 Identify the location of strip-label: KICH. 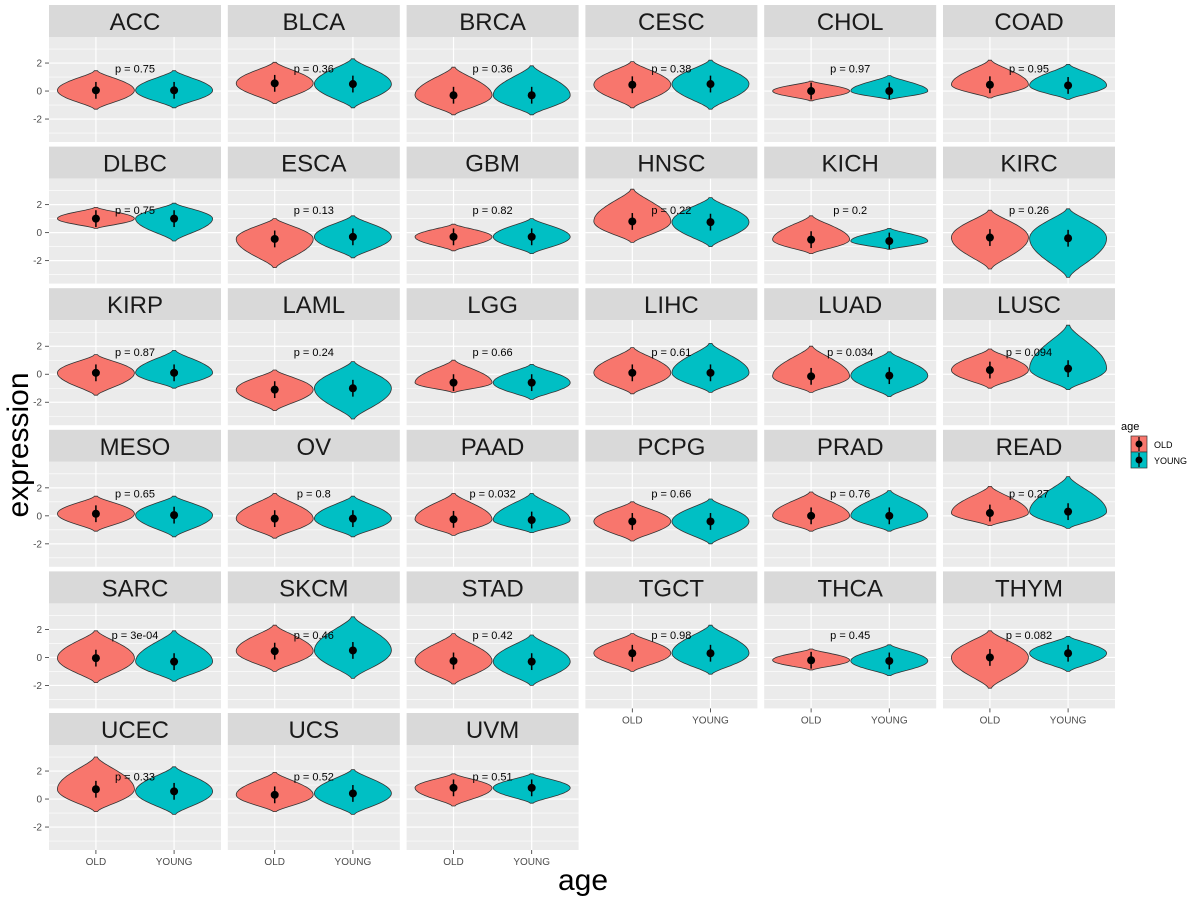
(850, 164).